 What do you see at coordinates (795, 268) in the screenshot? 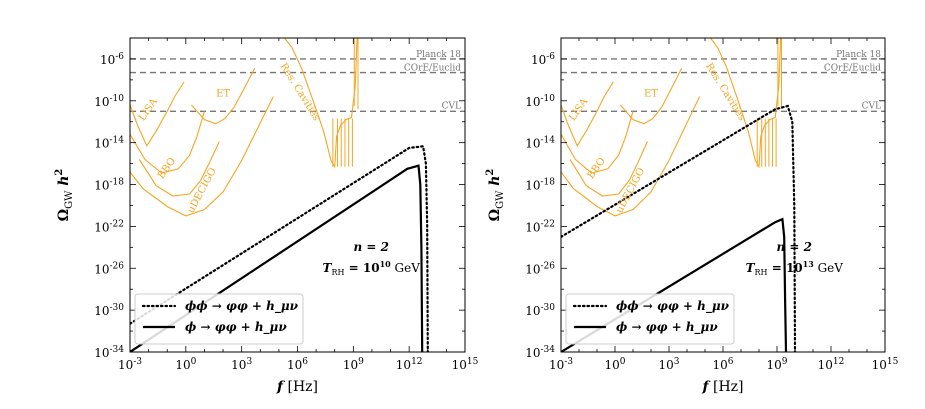
I see `annotation-trh: TRH = 1013 GeV` at bounding box center [795, 268].